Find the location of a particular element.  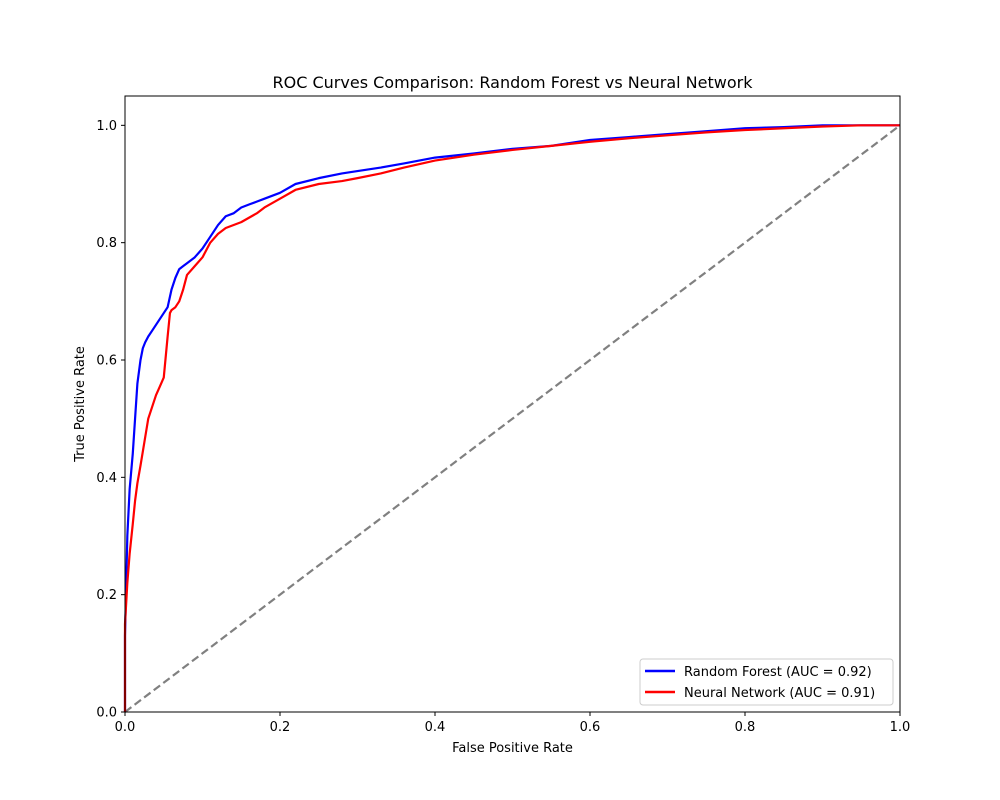

y-tick-label: 0.4 is located at coordinates (106, 478).